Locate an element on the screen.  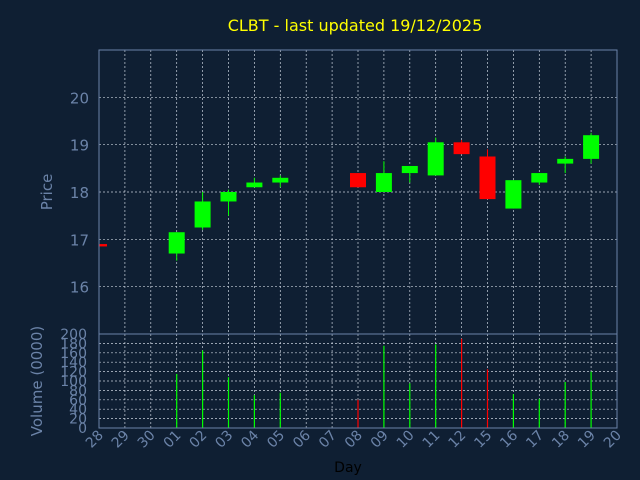
volume-tick-label: 0 is located at coordinates (82, 429).